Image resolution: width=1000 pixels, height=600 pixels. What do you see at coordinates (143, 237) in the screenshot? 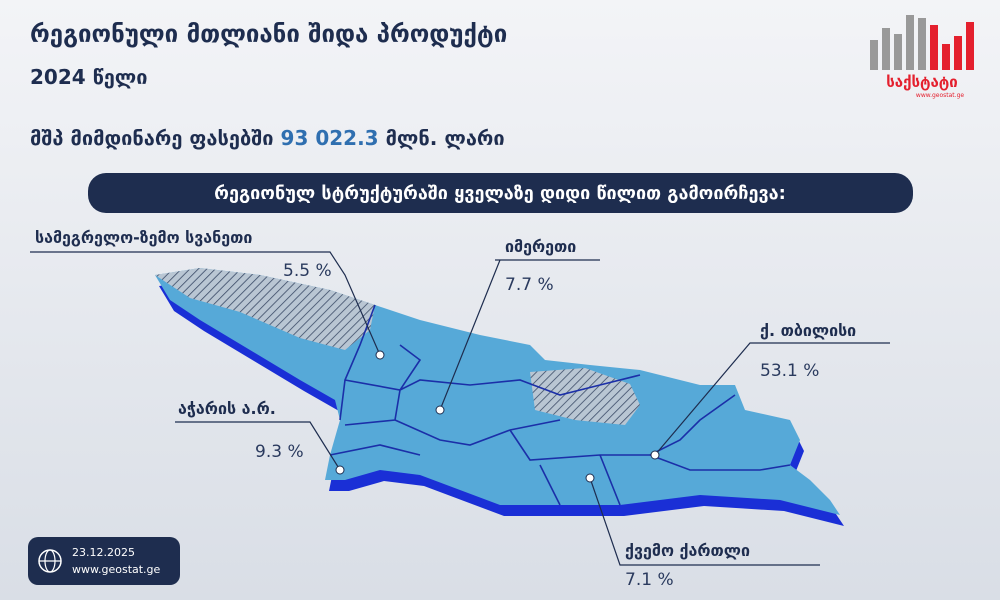
I see `region-label: სამეგრელო-ზემო სვანეთი` at bounding box center [143, 237].